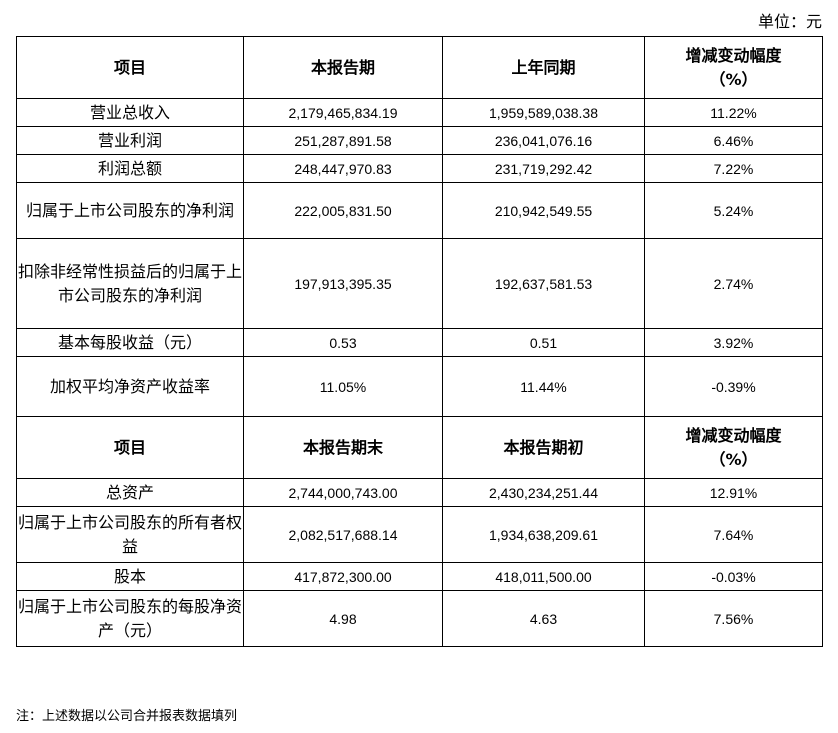 This screenshot has width=838, height=733. Describe the element at coordinates (543, 534) in the screenshot. I see `previous-value: 1,934,638,209.61` at that location.